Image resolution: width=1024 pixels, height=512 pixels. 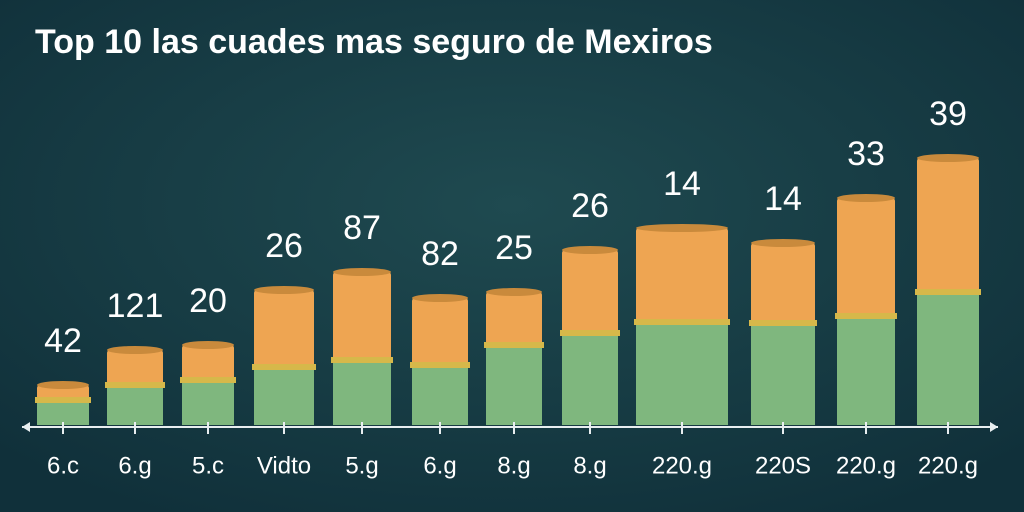 I want to click on x-tick-label: 5.g, so click(x=361, y=465).